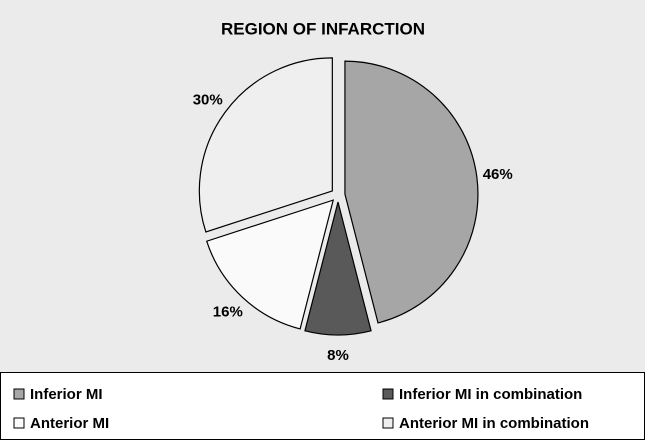 The width and height of the screenshot is (645, 445). What do you see at coordinates (69, 423) in the screenshot?
I see `legend-label: Anterior MI` at bounding box center [69, 423].